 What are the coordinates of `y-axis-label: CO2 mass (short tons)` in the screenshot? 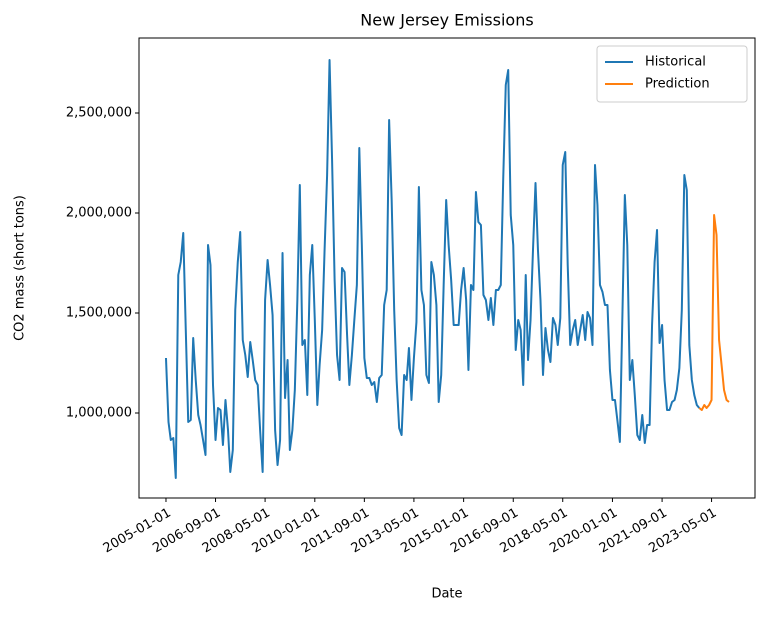 It's located at (20, 268).